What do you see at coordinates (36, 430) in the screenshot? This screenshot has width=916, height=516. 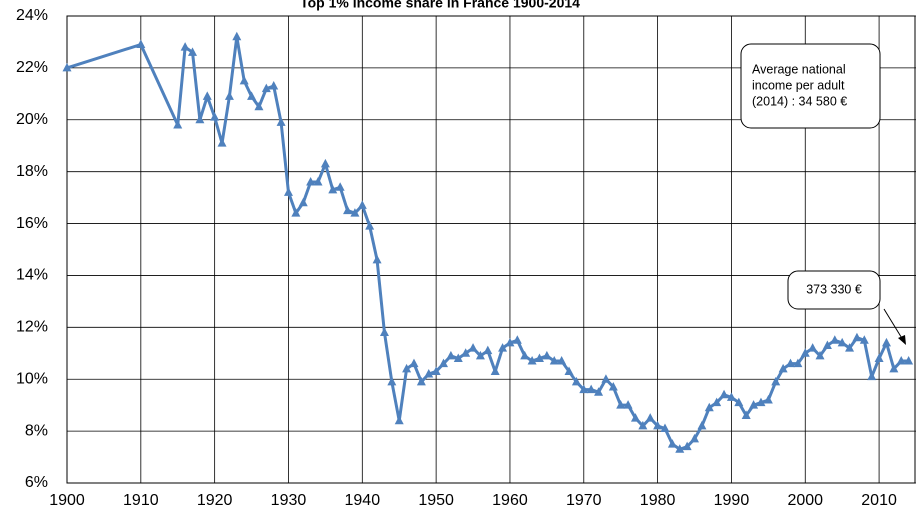 I see `y-tick-label: 8%` at bounding box center [36, 430].